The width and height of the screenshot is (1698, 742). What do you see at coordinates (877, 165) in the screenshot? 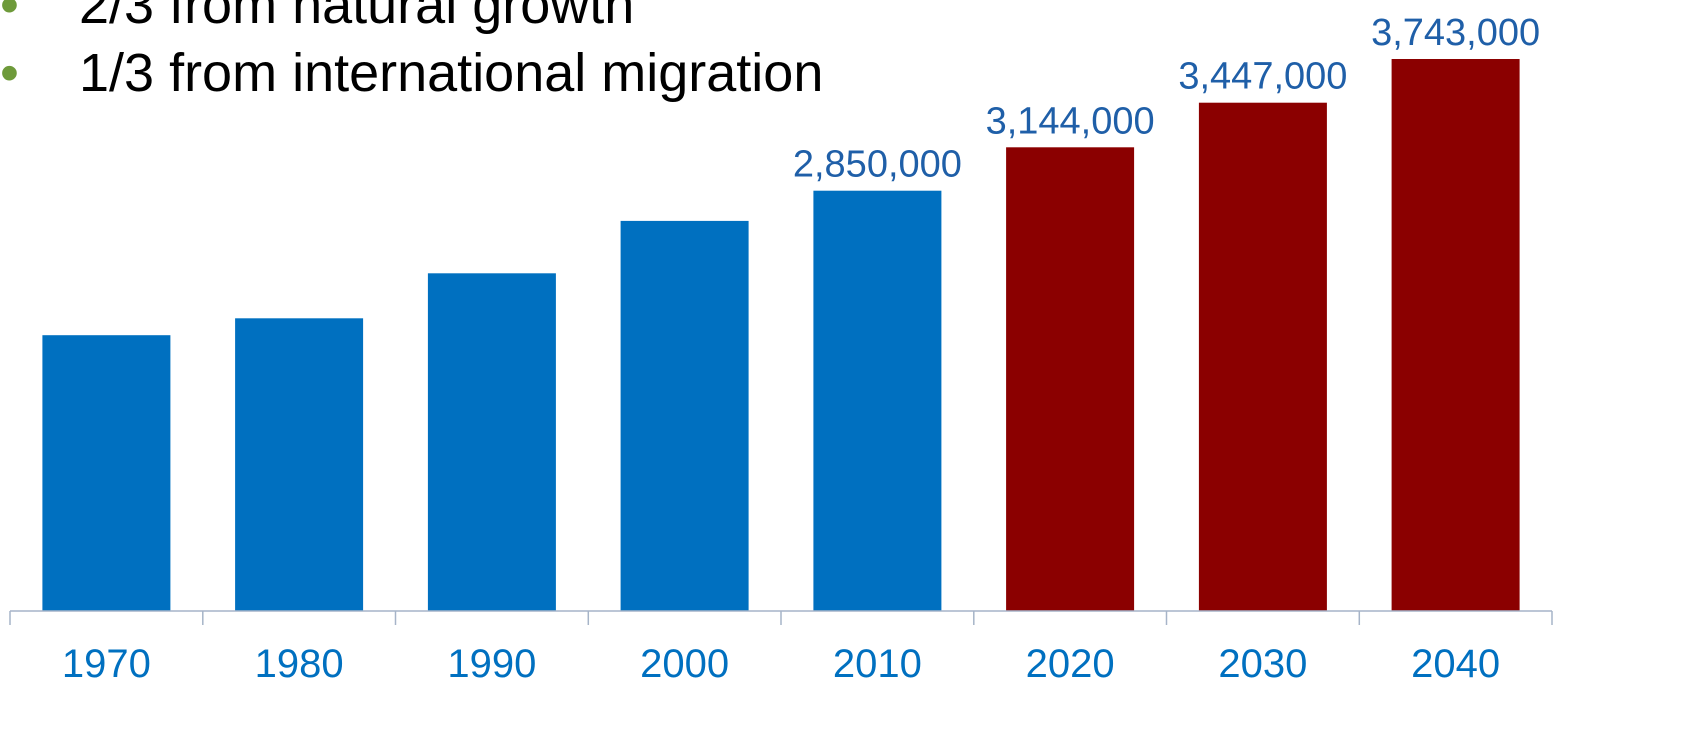
I see `data-label-2010: 2,850,000` at bounding box center [877, 165].